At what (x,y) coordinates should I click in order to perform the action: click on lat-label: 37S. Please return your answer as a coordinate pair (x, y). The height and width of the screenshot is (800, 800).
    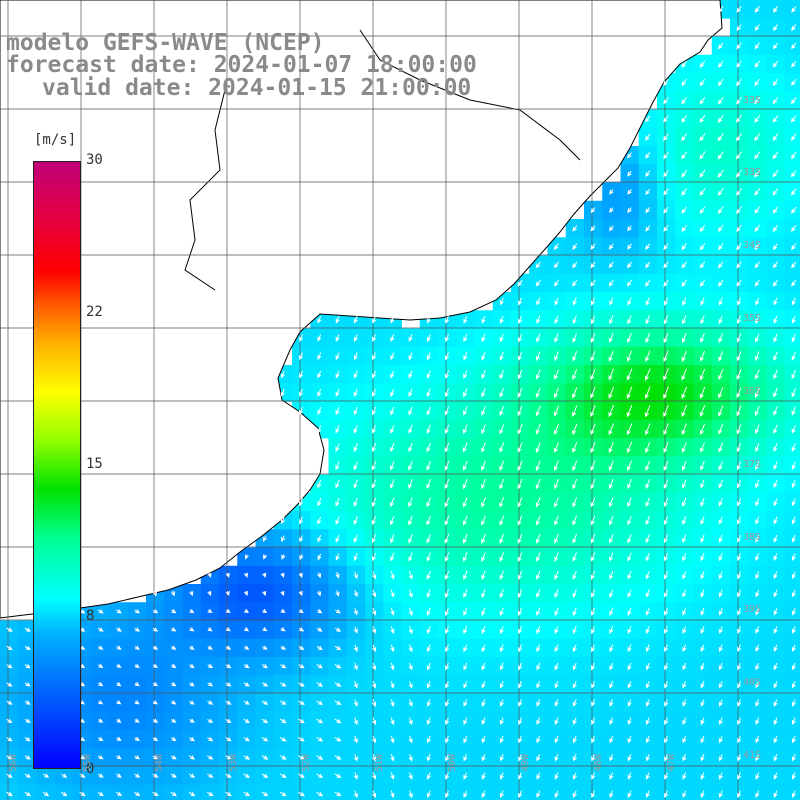
    Looking at the image, I should click on (752, 464).